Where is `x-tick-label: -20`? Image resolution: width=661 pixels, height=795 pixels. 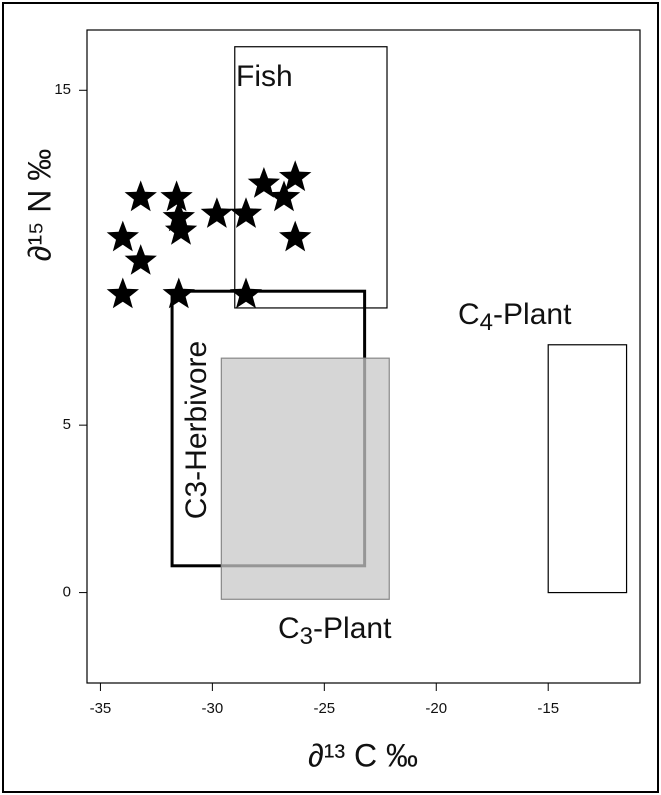
x-tick-label: -20 is located at coordinates (436, 708).